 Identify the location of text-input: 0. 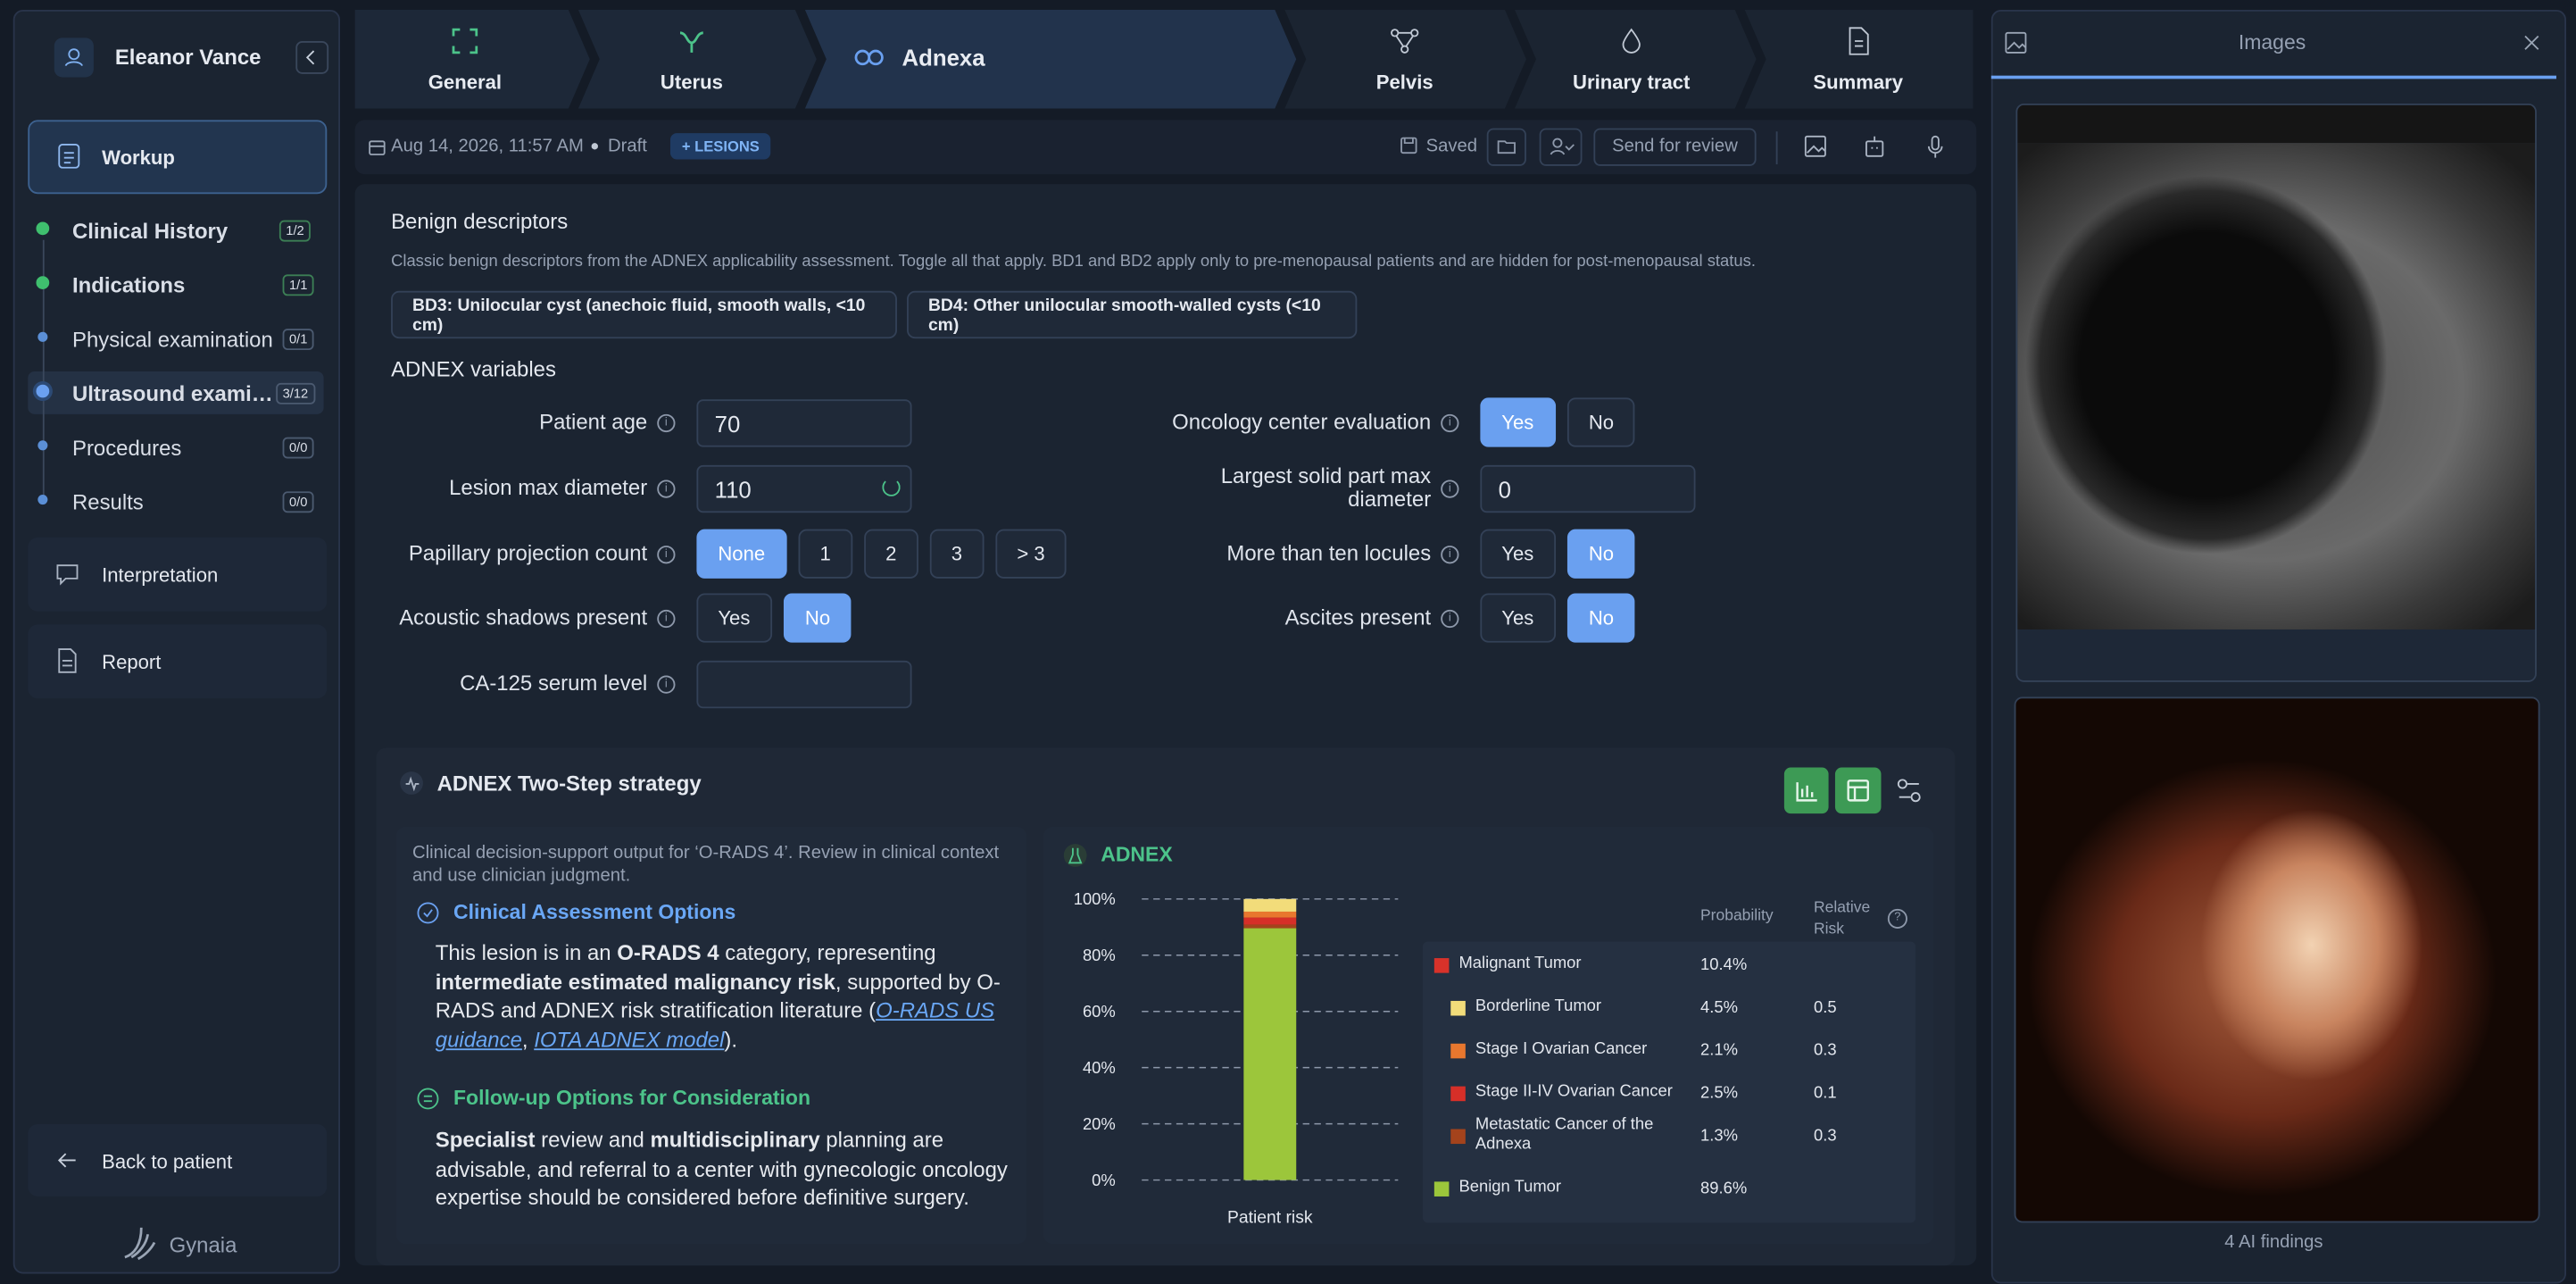
(1588, 488).